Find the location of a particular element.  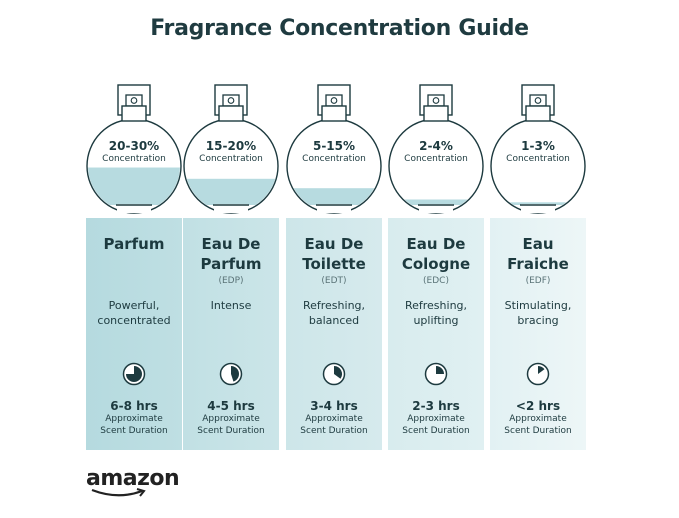

duration-value: 2-3 hrs is located at coordinates (436, 406).